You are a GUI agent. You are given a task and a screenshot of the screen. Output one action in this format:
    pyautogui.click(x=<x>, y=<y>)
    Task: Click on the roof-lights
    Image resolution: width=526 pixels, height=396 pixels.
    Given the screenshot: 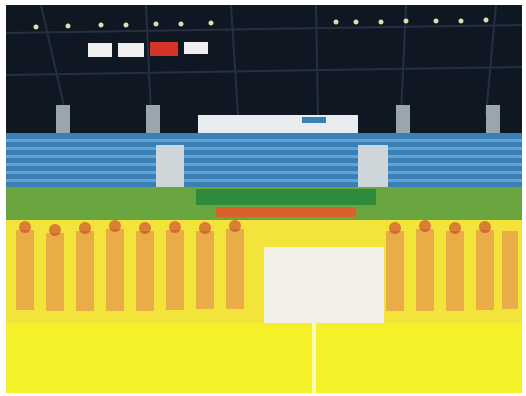 What is the action you would take?
    pyautogui.click(x=261, y=23)
    